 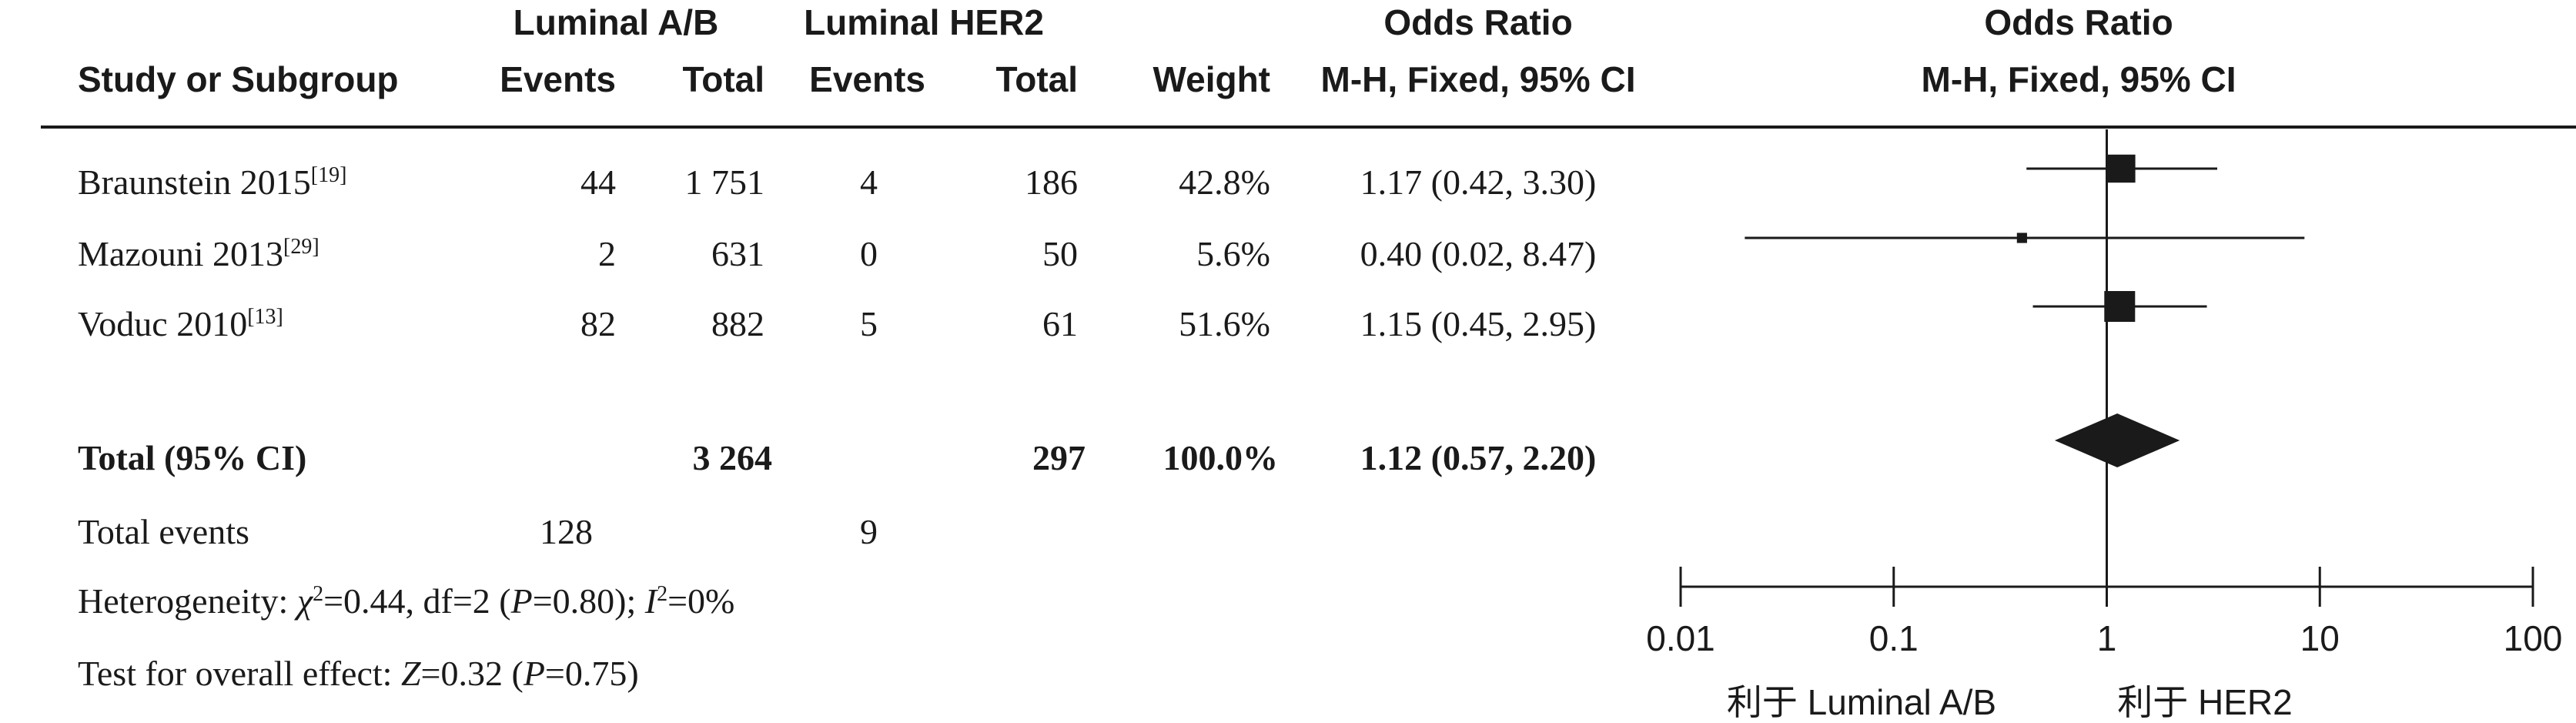 I want to click on weight-cell: 42.8%, so click(x=1224, y=182).